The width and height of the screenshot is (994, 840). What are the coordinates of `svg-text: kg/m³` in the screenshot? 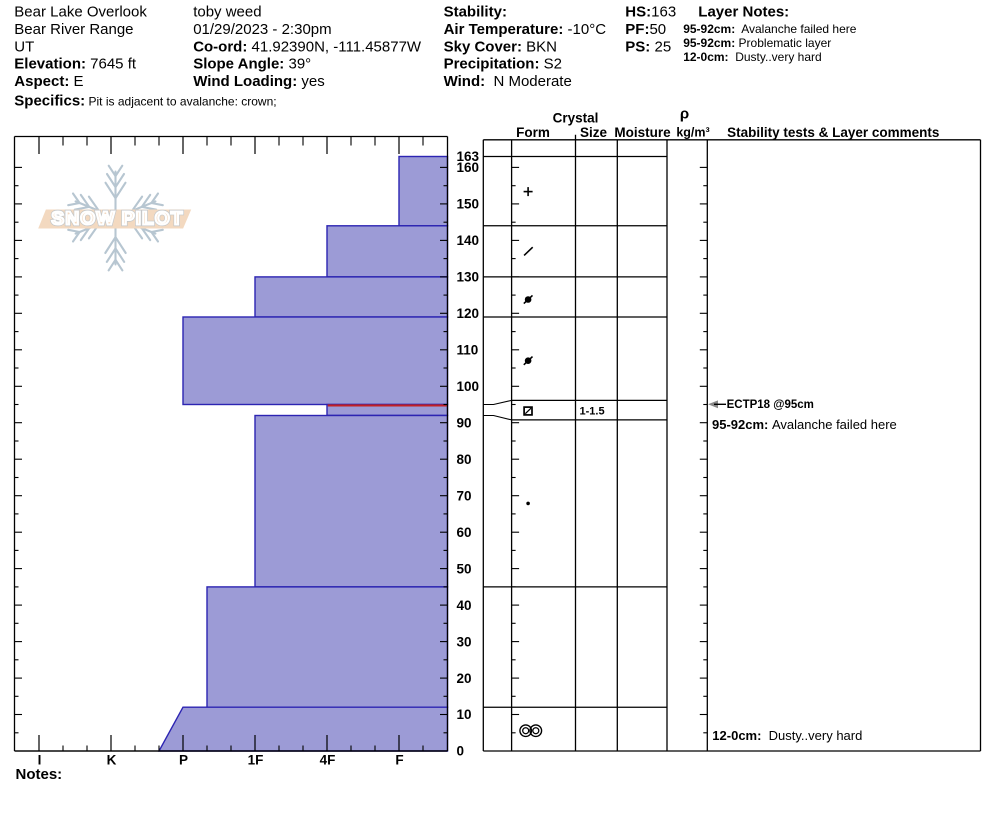 It's located at (692, 132).